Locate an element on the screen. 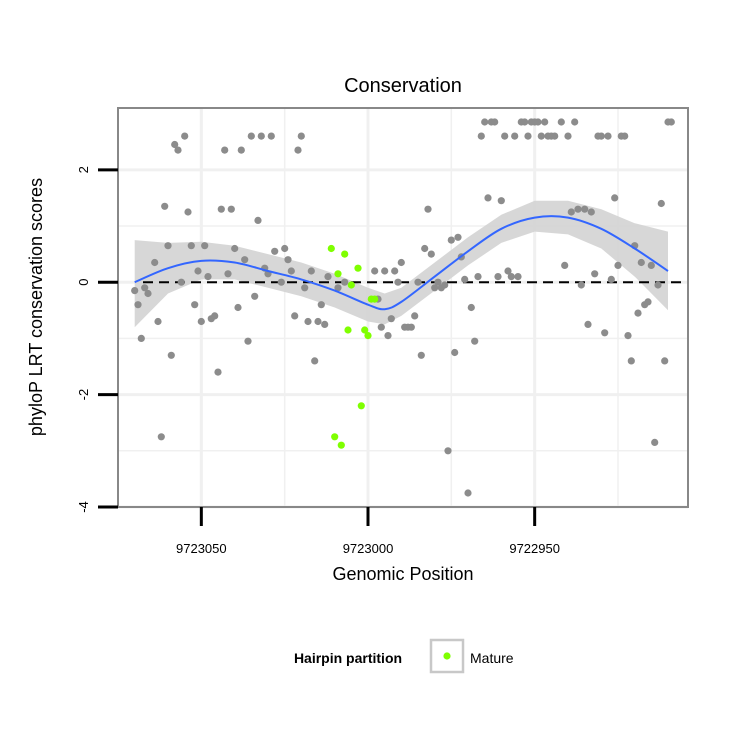 This screenshot has width=750, height=750. legend-label-mature: Mature is located at coordinates (492, 658).